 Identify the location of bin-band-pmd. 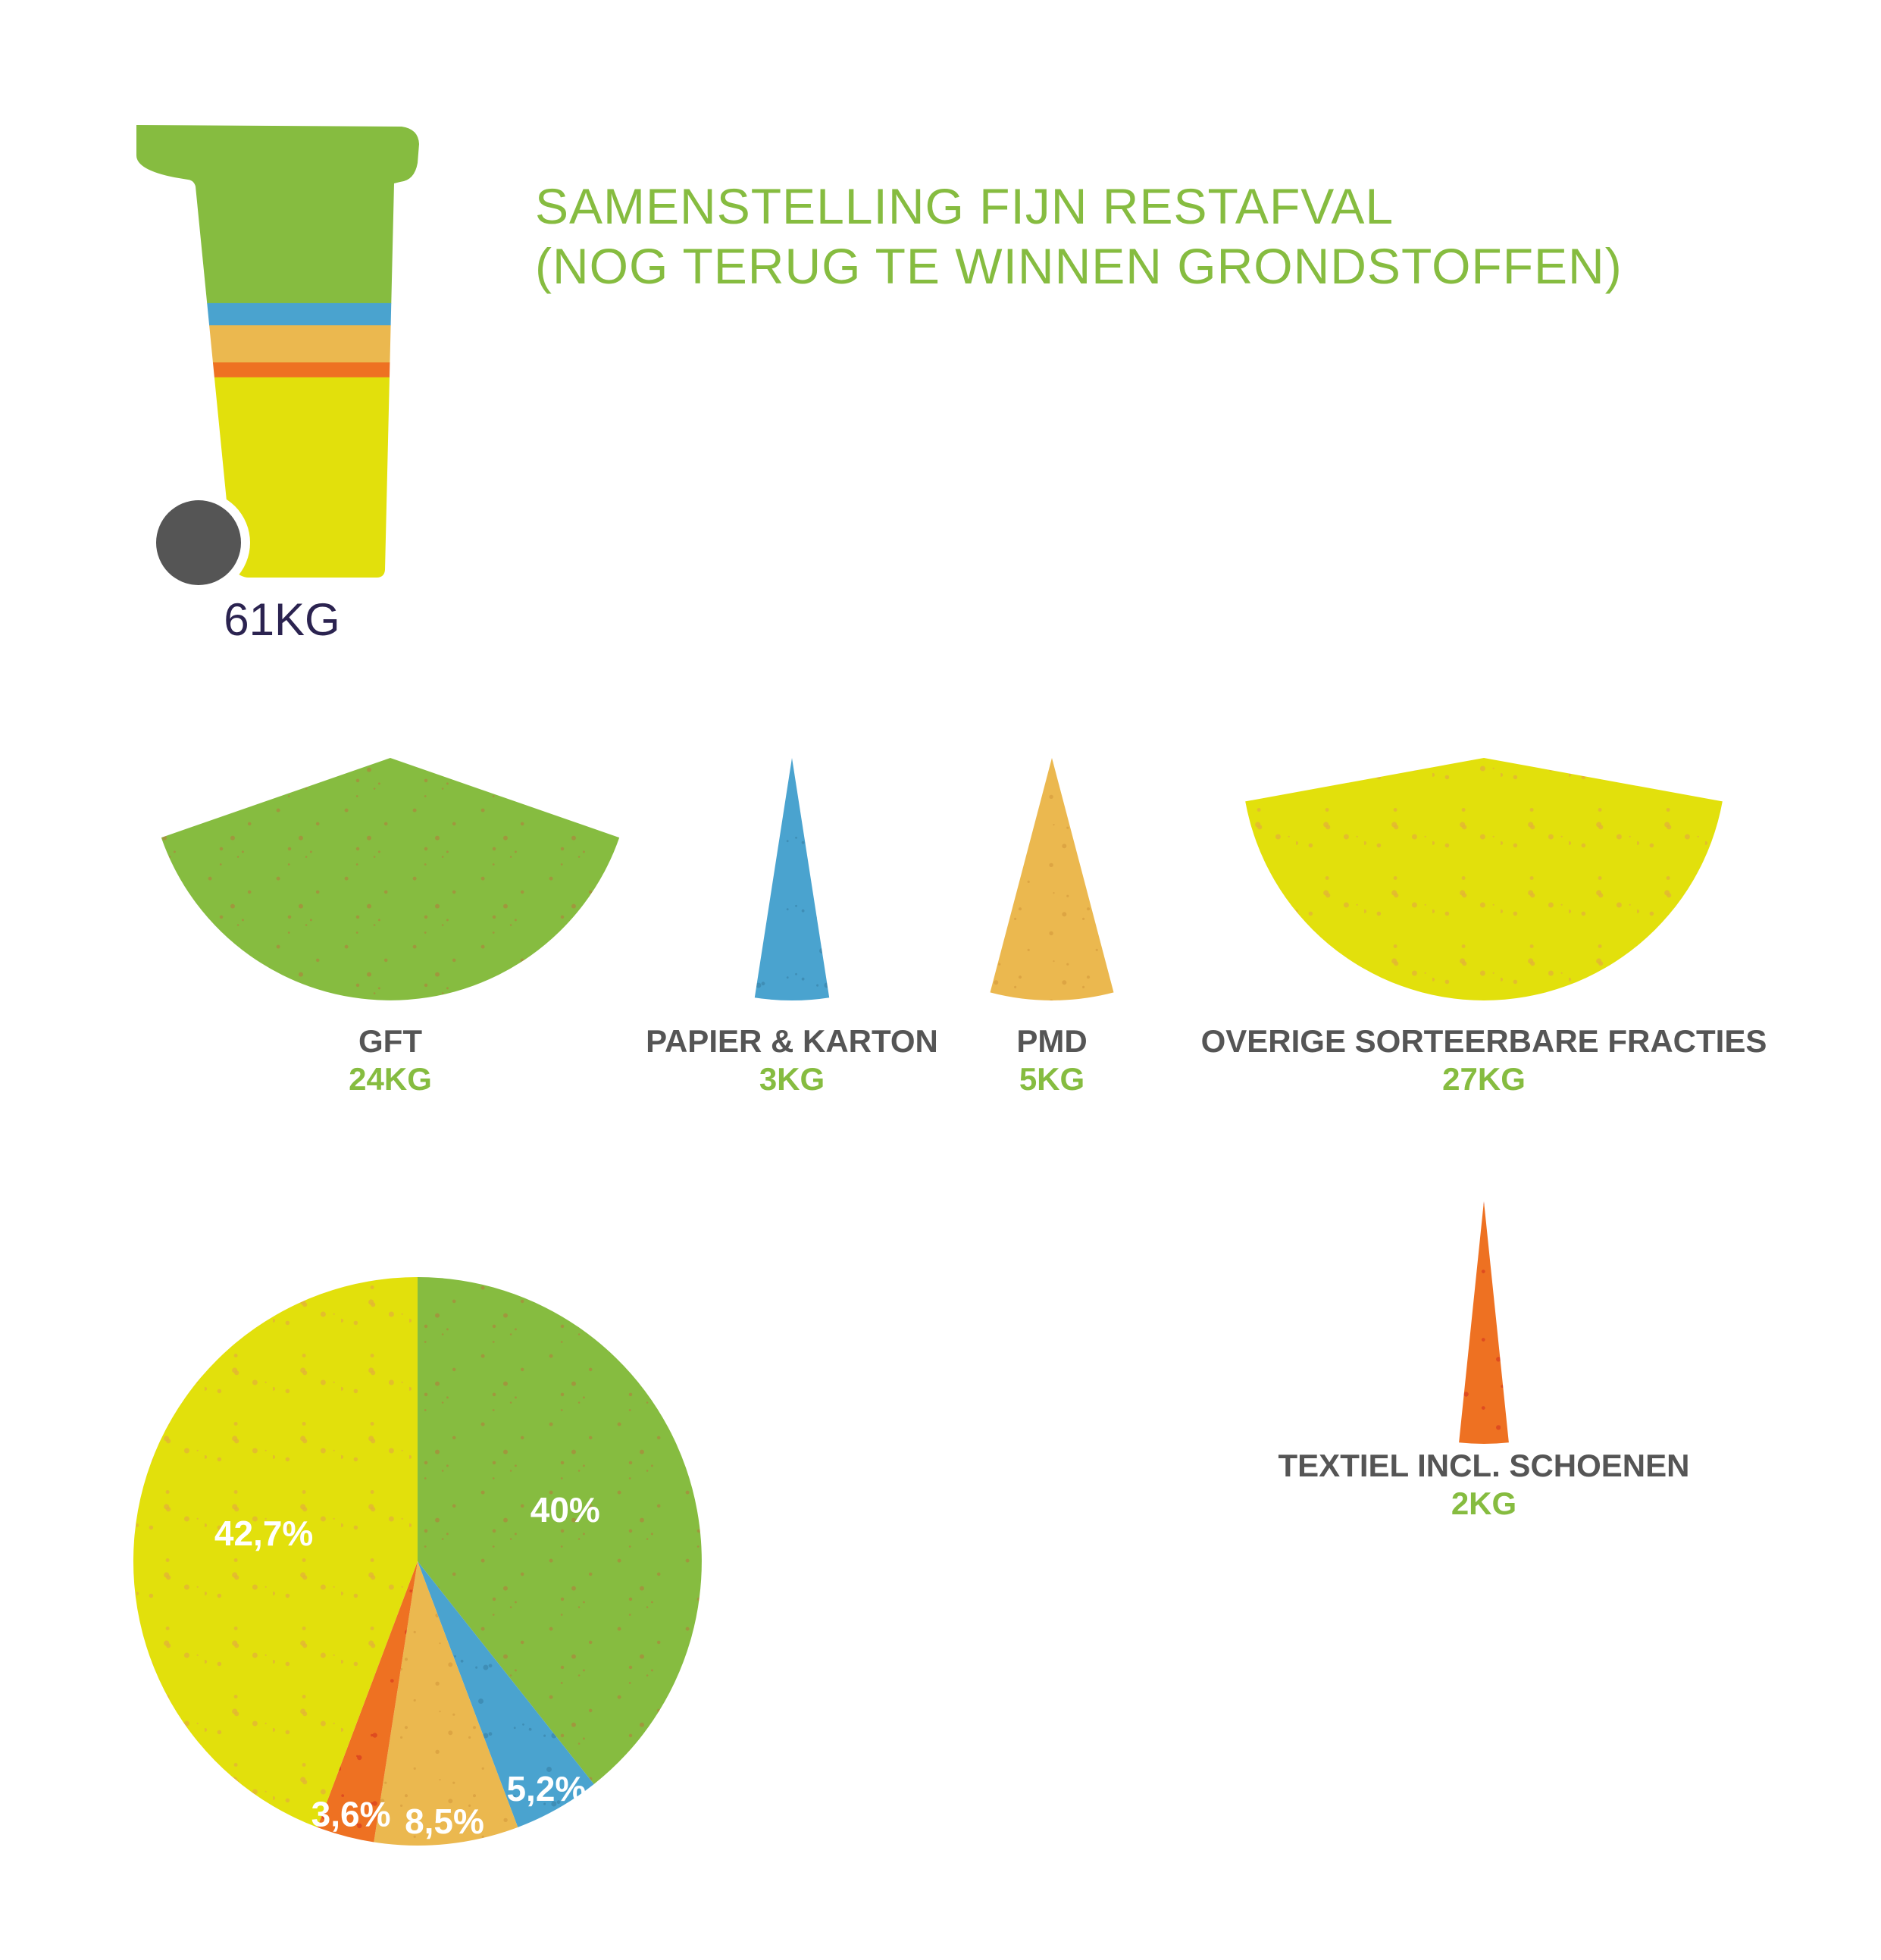
(277, 344).